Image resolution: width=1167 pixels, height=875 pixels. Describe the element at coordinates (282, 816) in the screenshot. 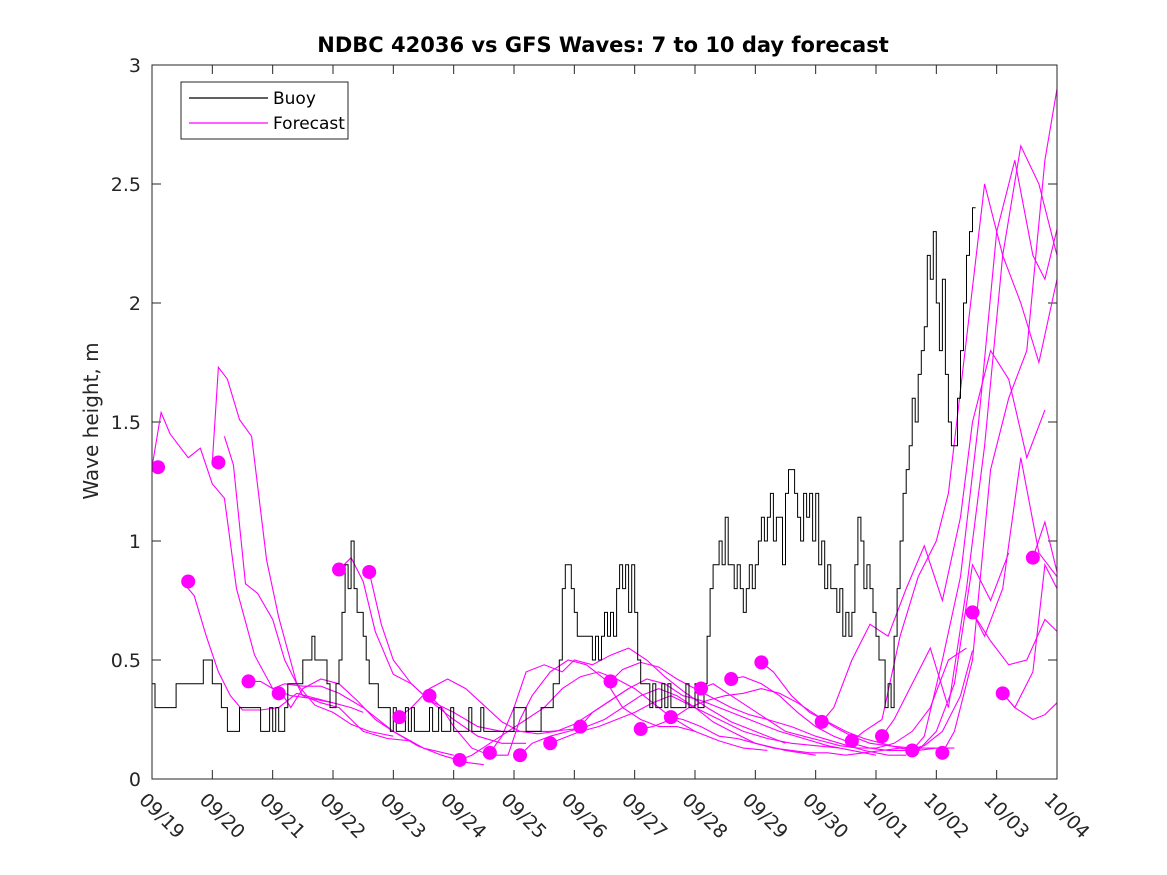

I see `x-tick-label: 09/21` at that location.